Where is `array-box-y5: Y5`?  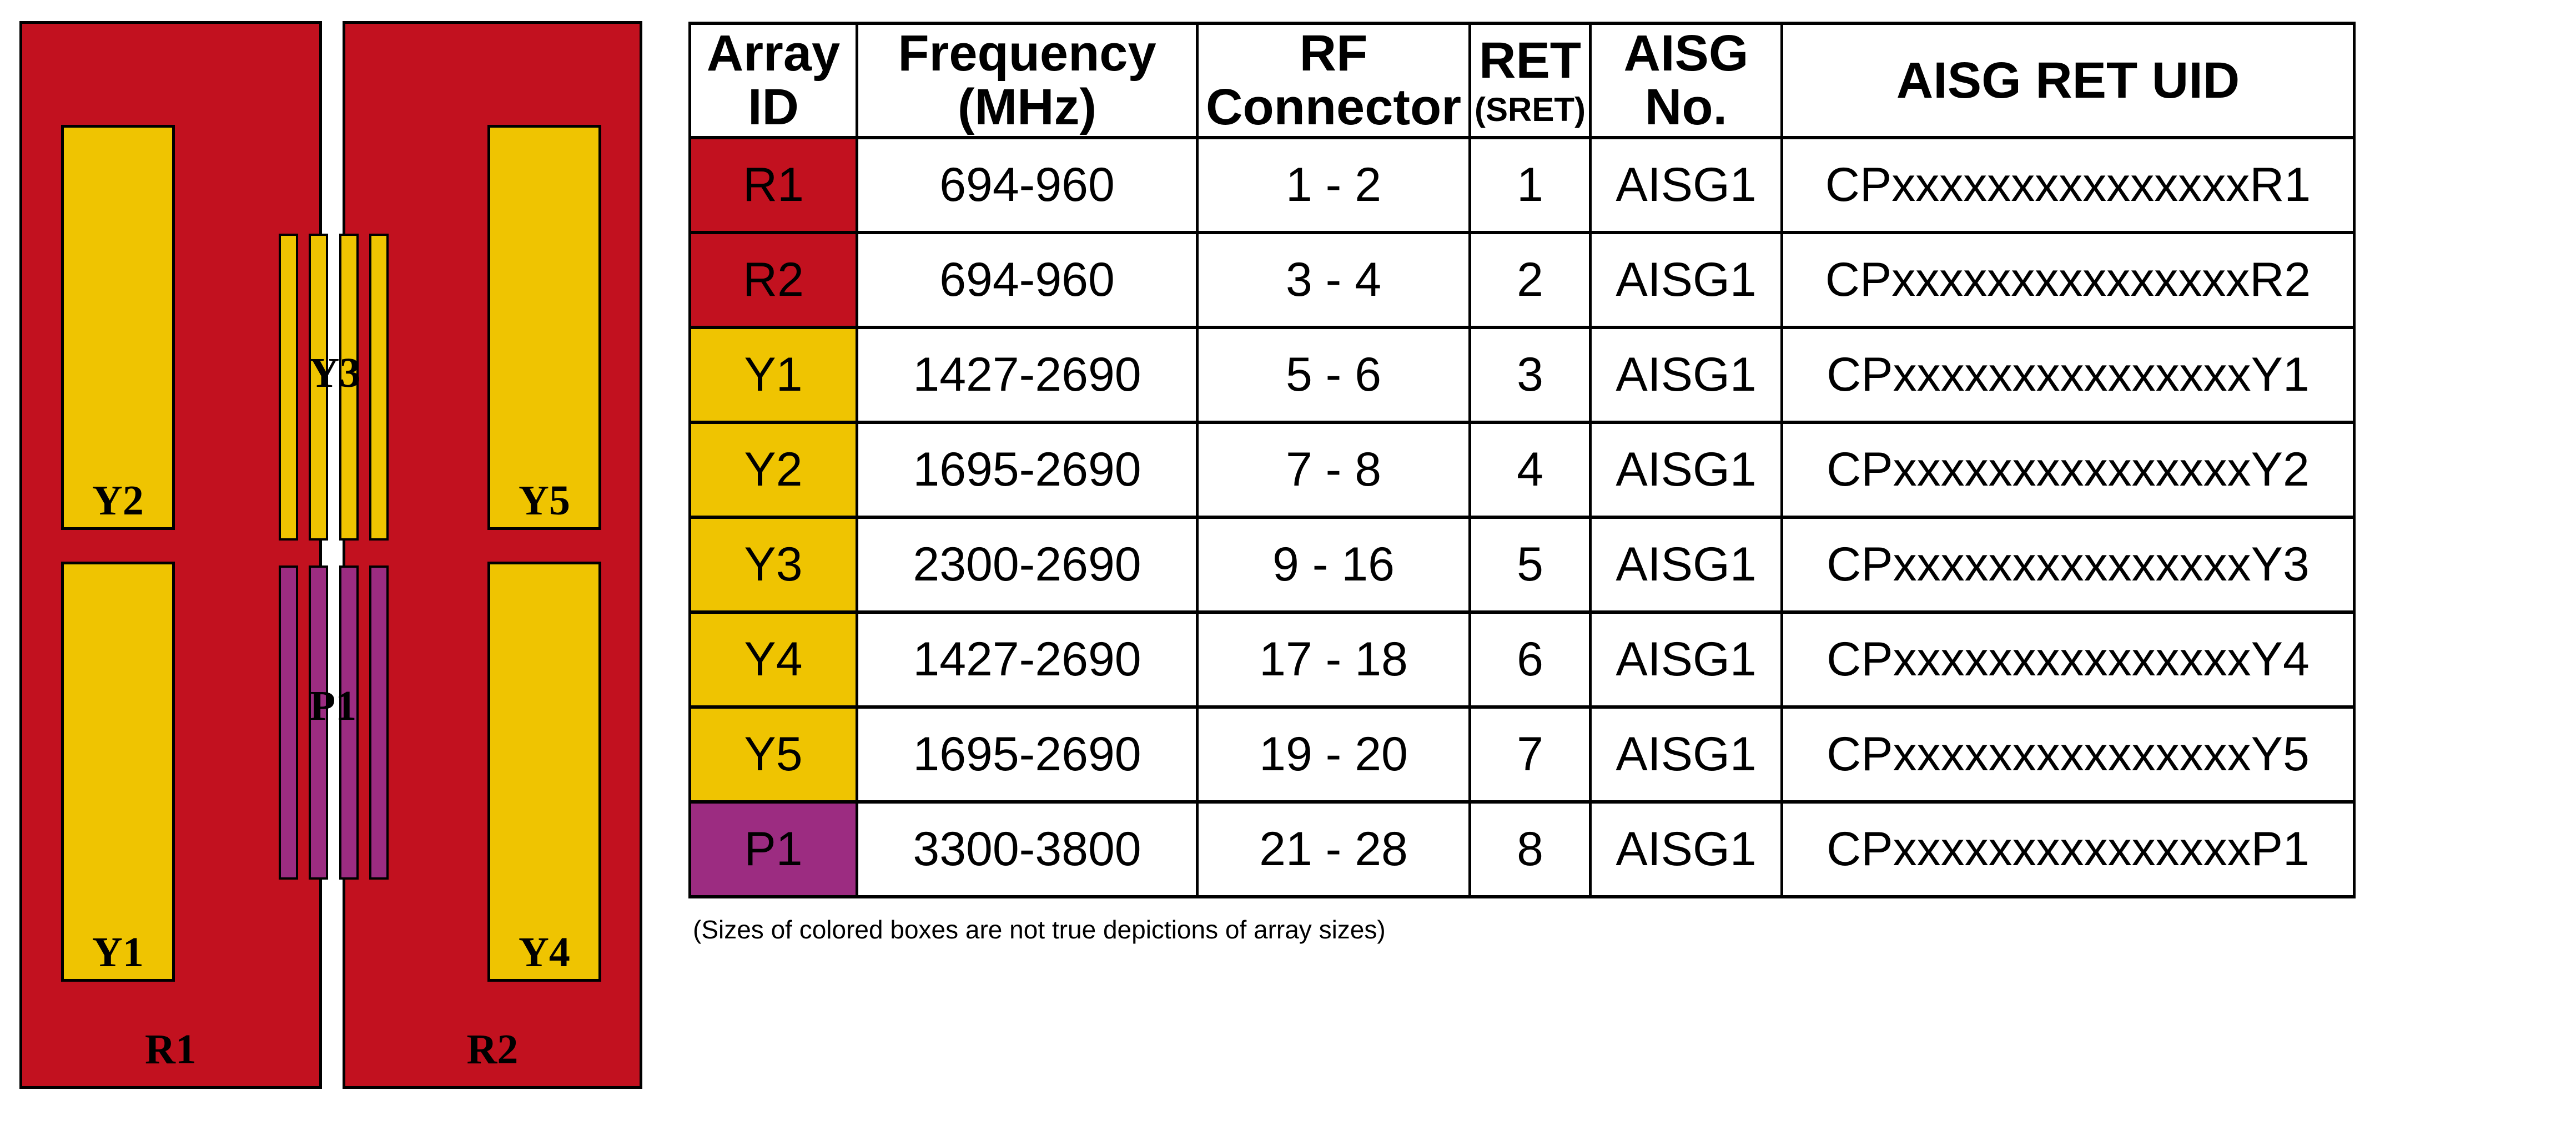
array-box-y5: Y5 is located at coordinates (544, 328).